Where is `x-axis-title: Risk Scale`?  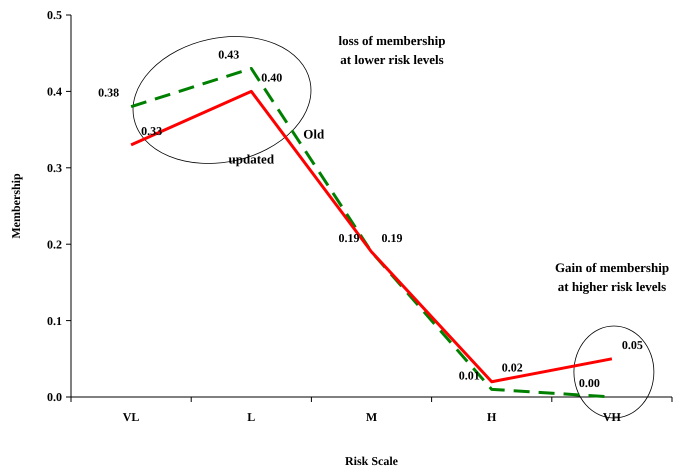 x-axis-title: Risk Scale is located at coordinates (371, 461).